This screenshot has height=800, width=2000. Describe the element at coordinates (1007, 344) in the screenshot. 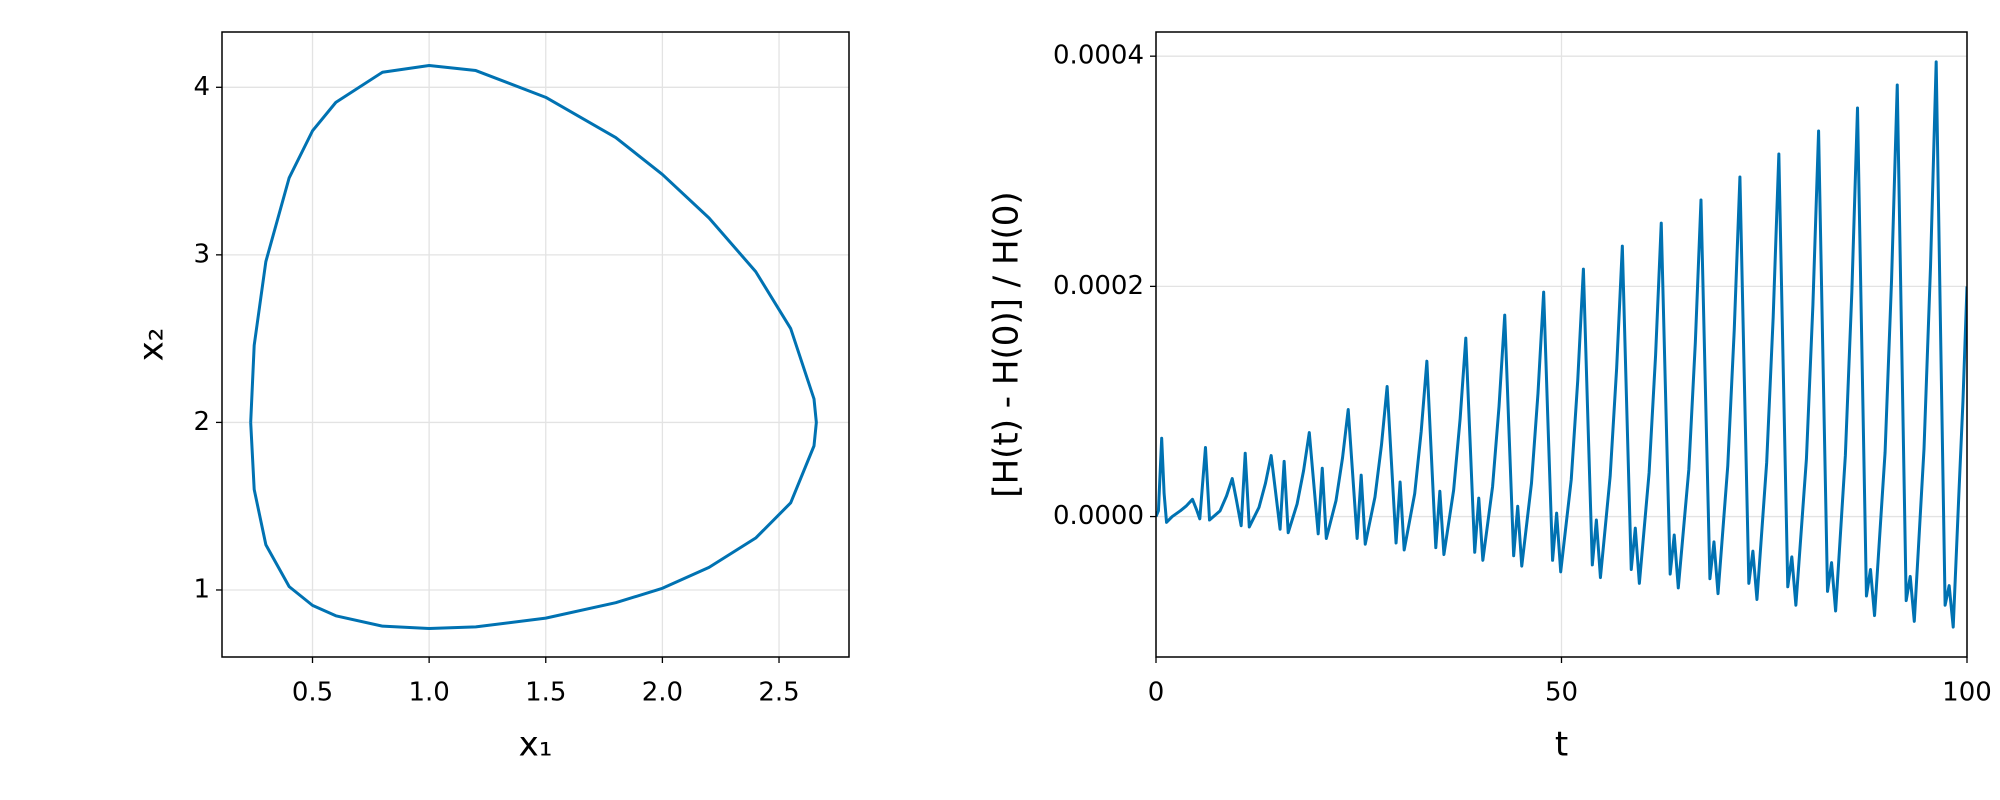

I see `y-axis-label: [H(t) - H(0)] / H(0)` at that location.